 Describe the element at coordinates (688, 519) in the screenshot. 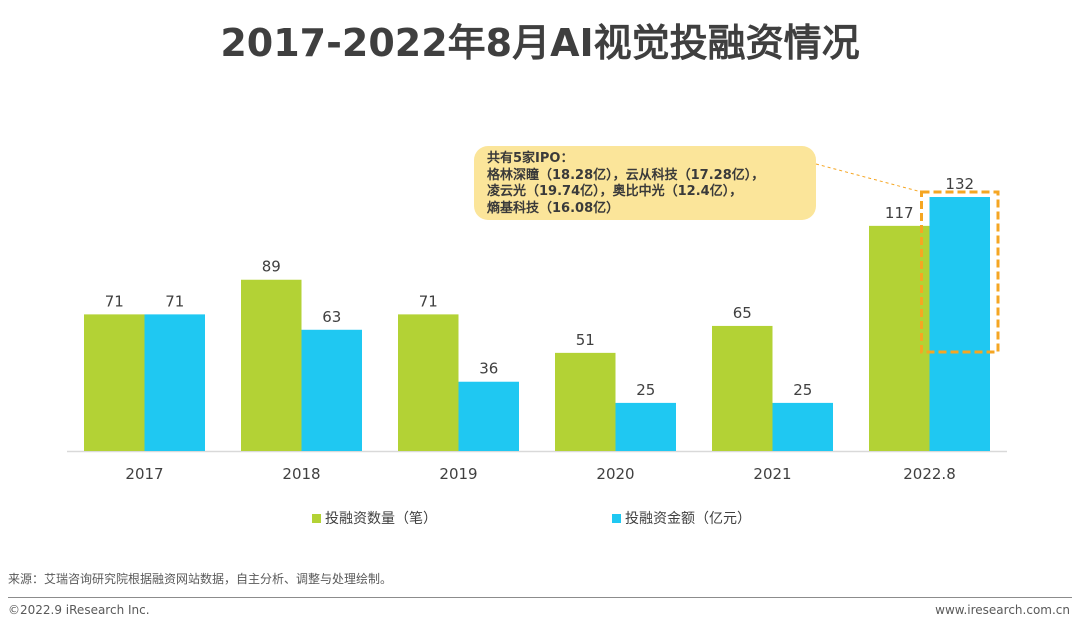

I see `legend-label: 投融资金额（亿元）` at that location.